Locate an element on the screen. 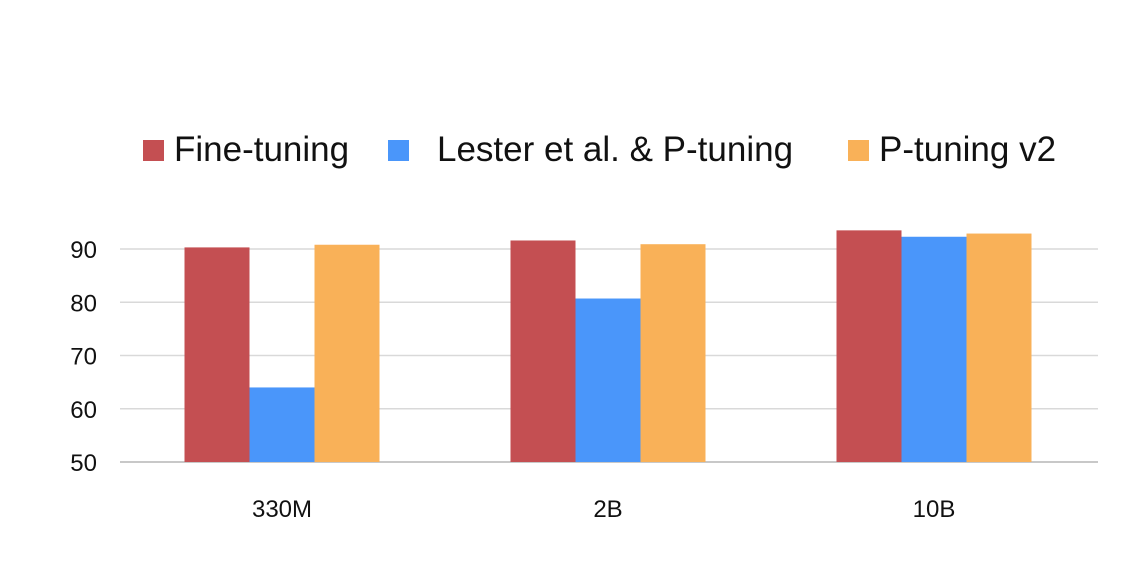  legend-item-p-tuning-v2: P-tuning v2 is located at coordinates (952, 150).